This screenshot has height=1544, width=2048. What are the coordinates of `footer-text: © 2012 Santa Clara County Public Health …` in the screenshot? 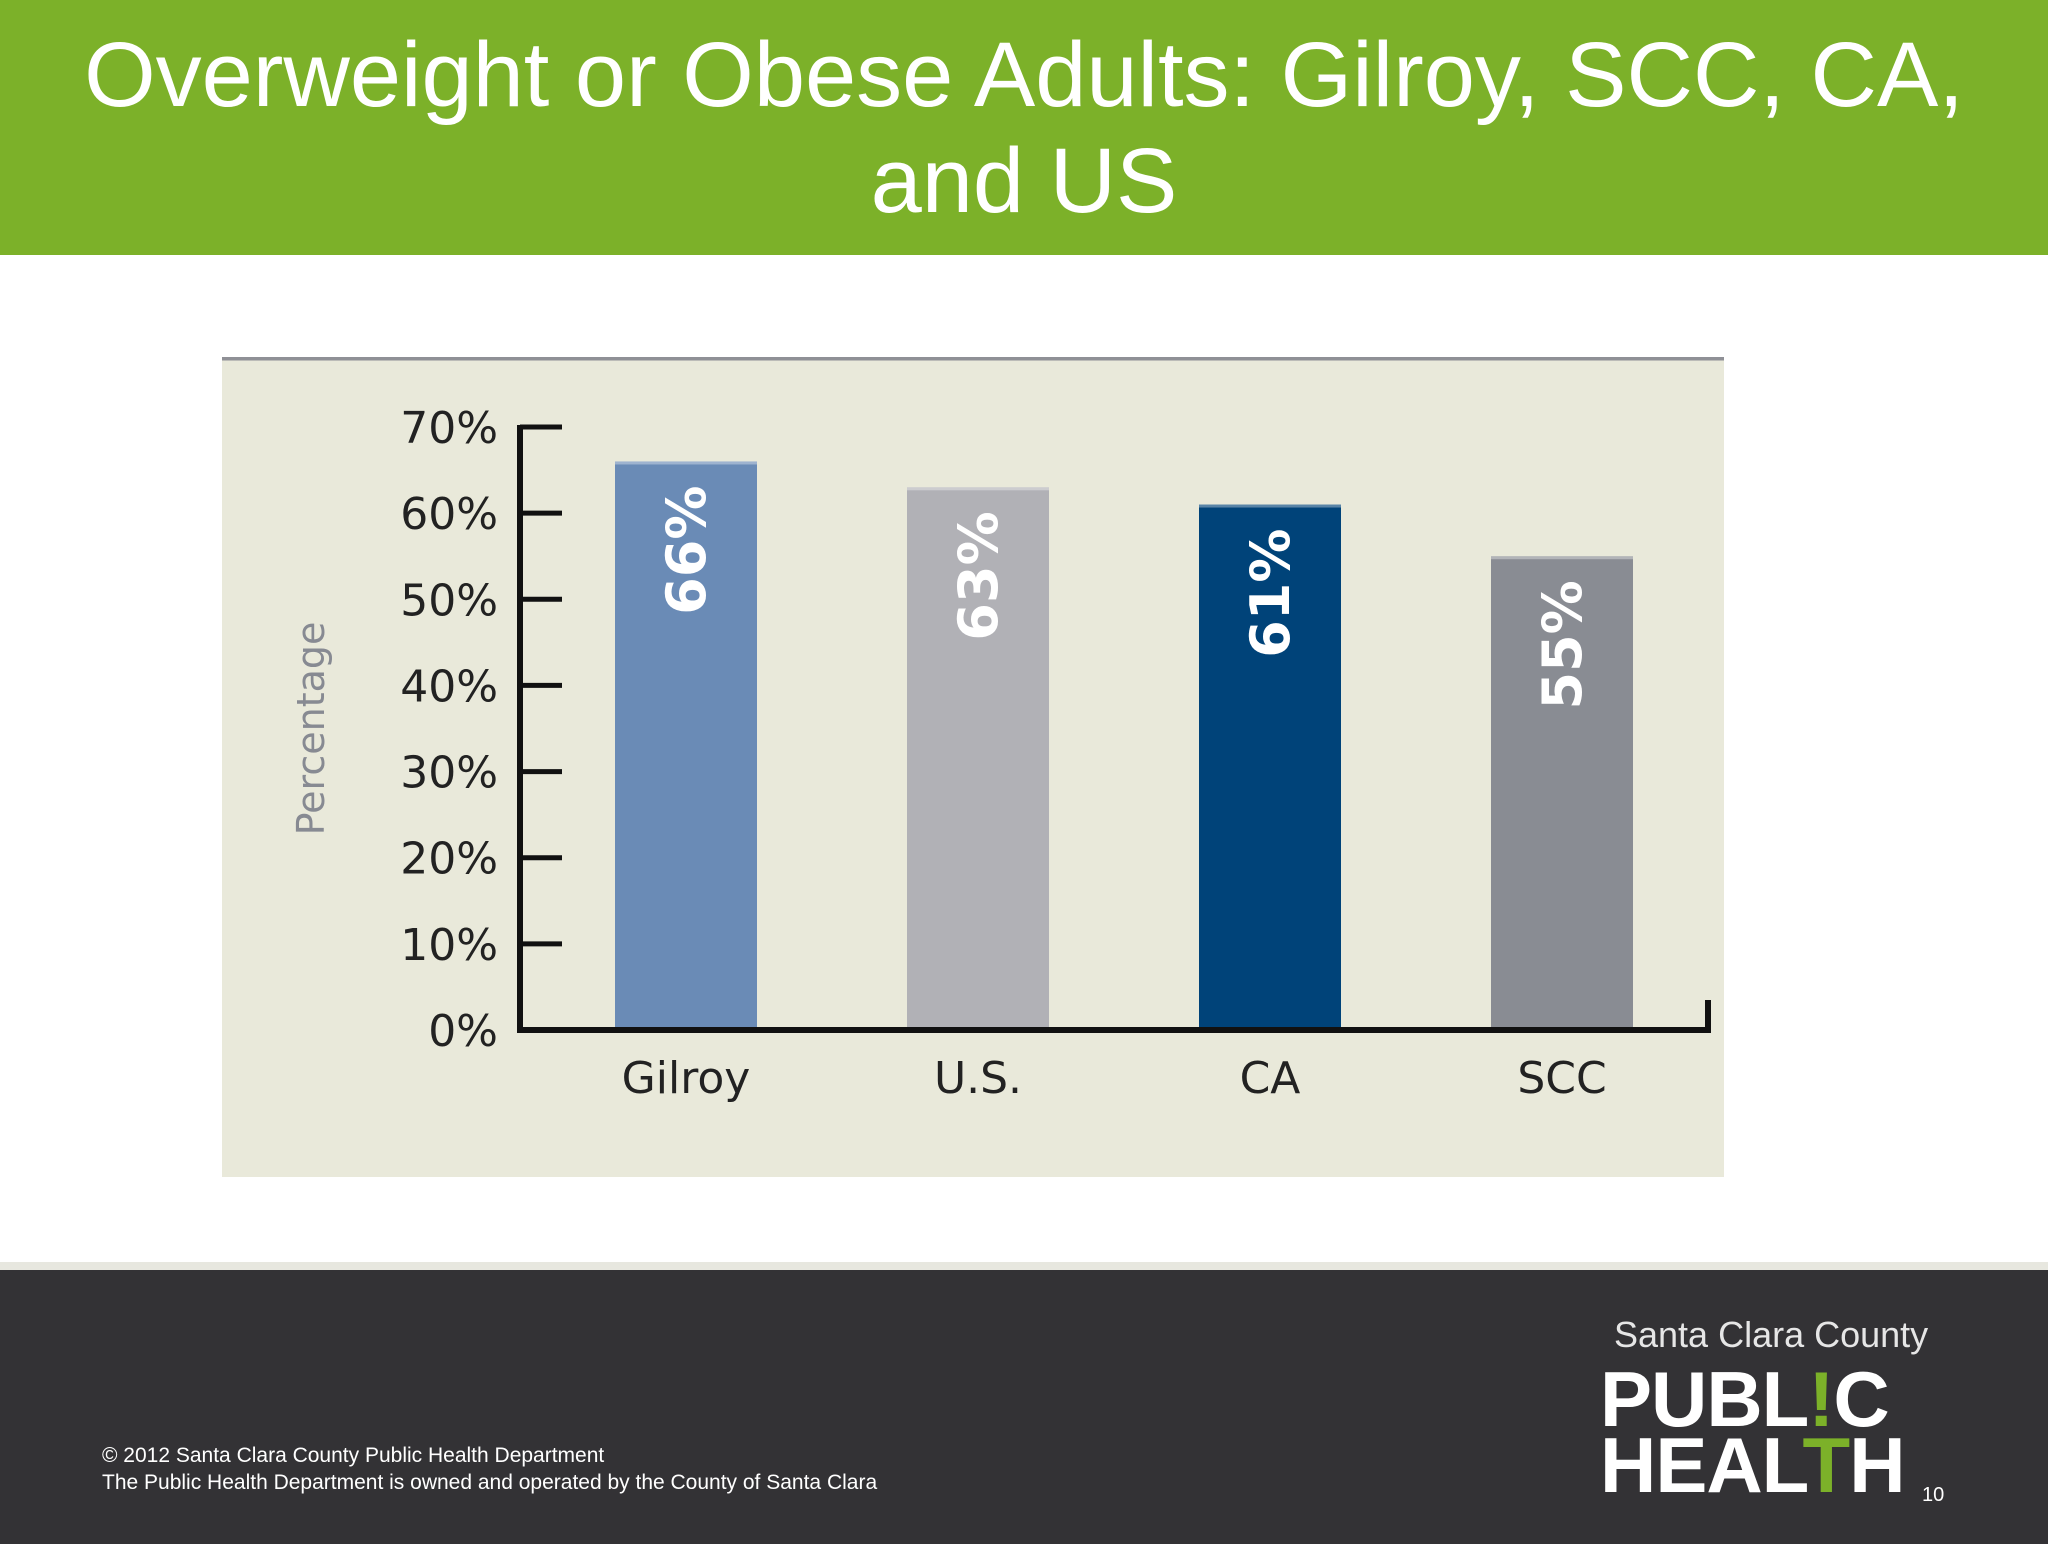 It's located at (489, 1469).